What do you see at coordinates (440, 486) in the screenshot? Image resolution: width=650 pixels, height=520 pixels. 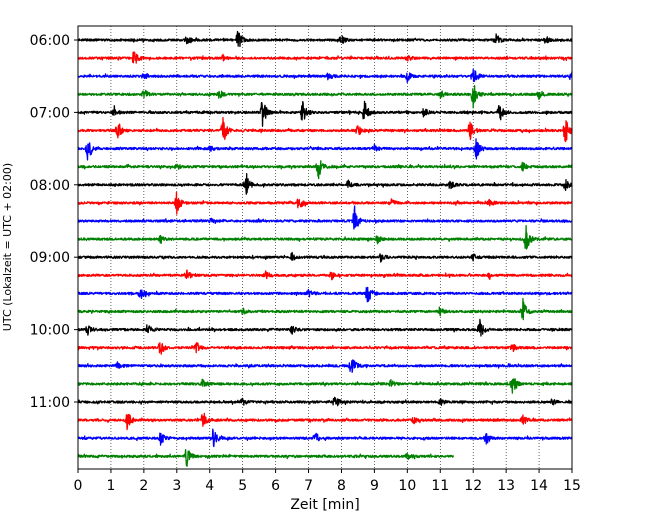 I see `x-tick-label: 11` at bounding box center [440, 486].